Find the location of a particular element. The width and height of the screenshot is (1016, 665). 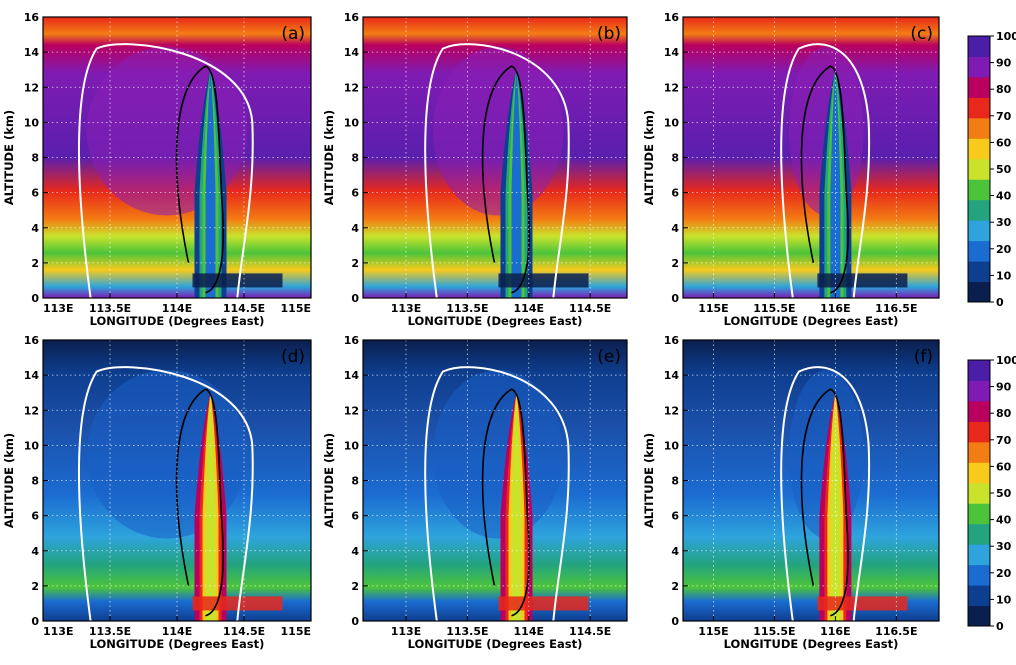

panel-label: (e) is located at coordinates (609, 357).